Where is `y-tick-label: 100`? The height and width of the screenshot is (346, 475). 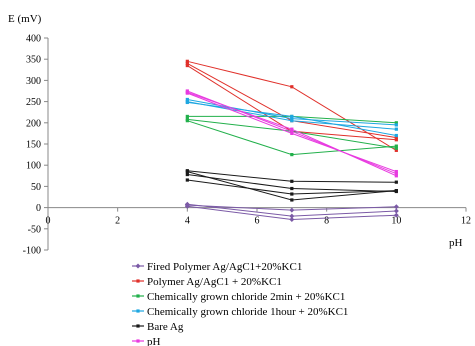 y-tick-label: 100 is located at coordinates (33, 166).